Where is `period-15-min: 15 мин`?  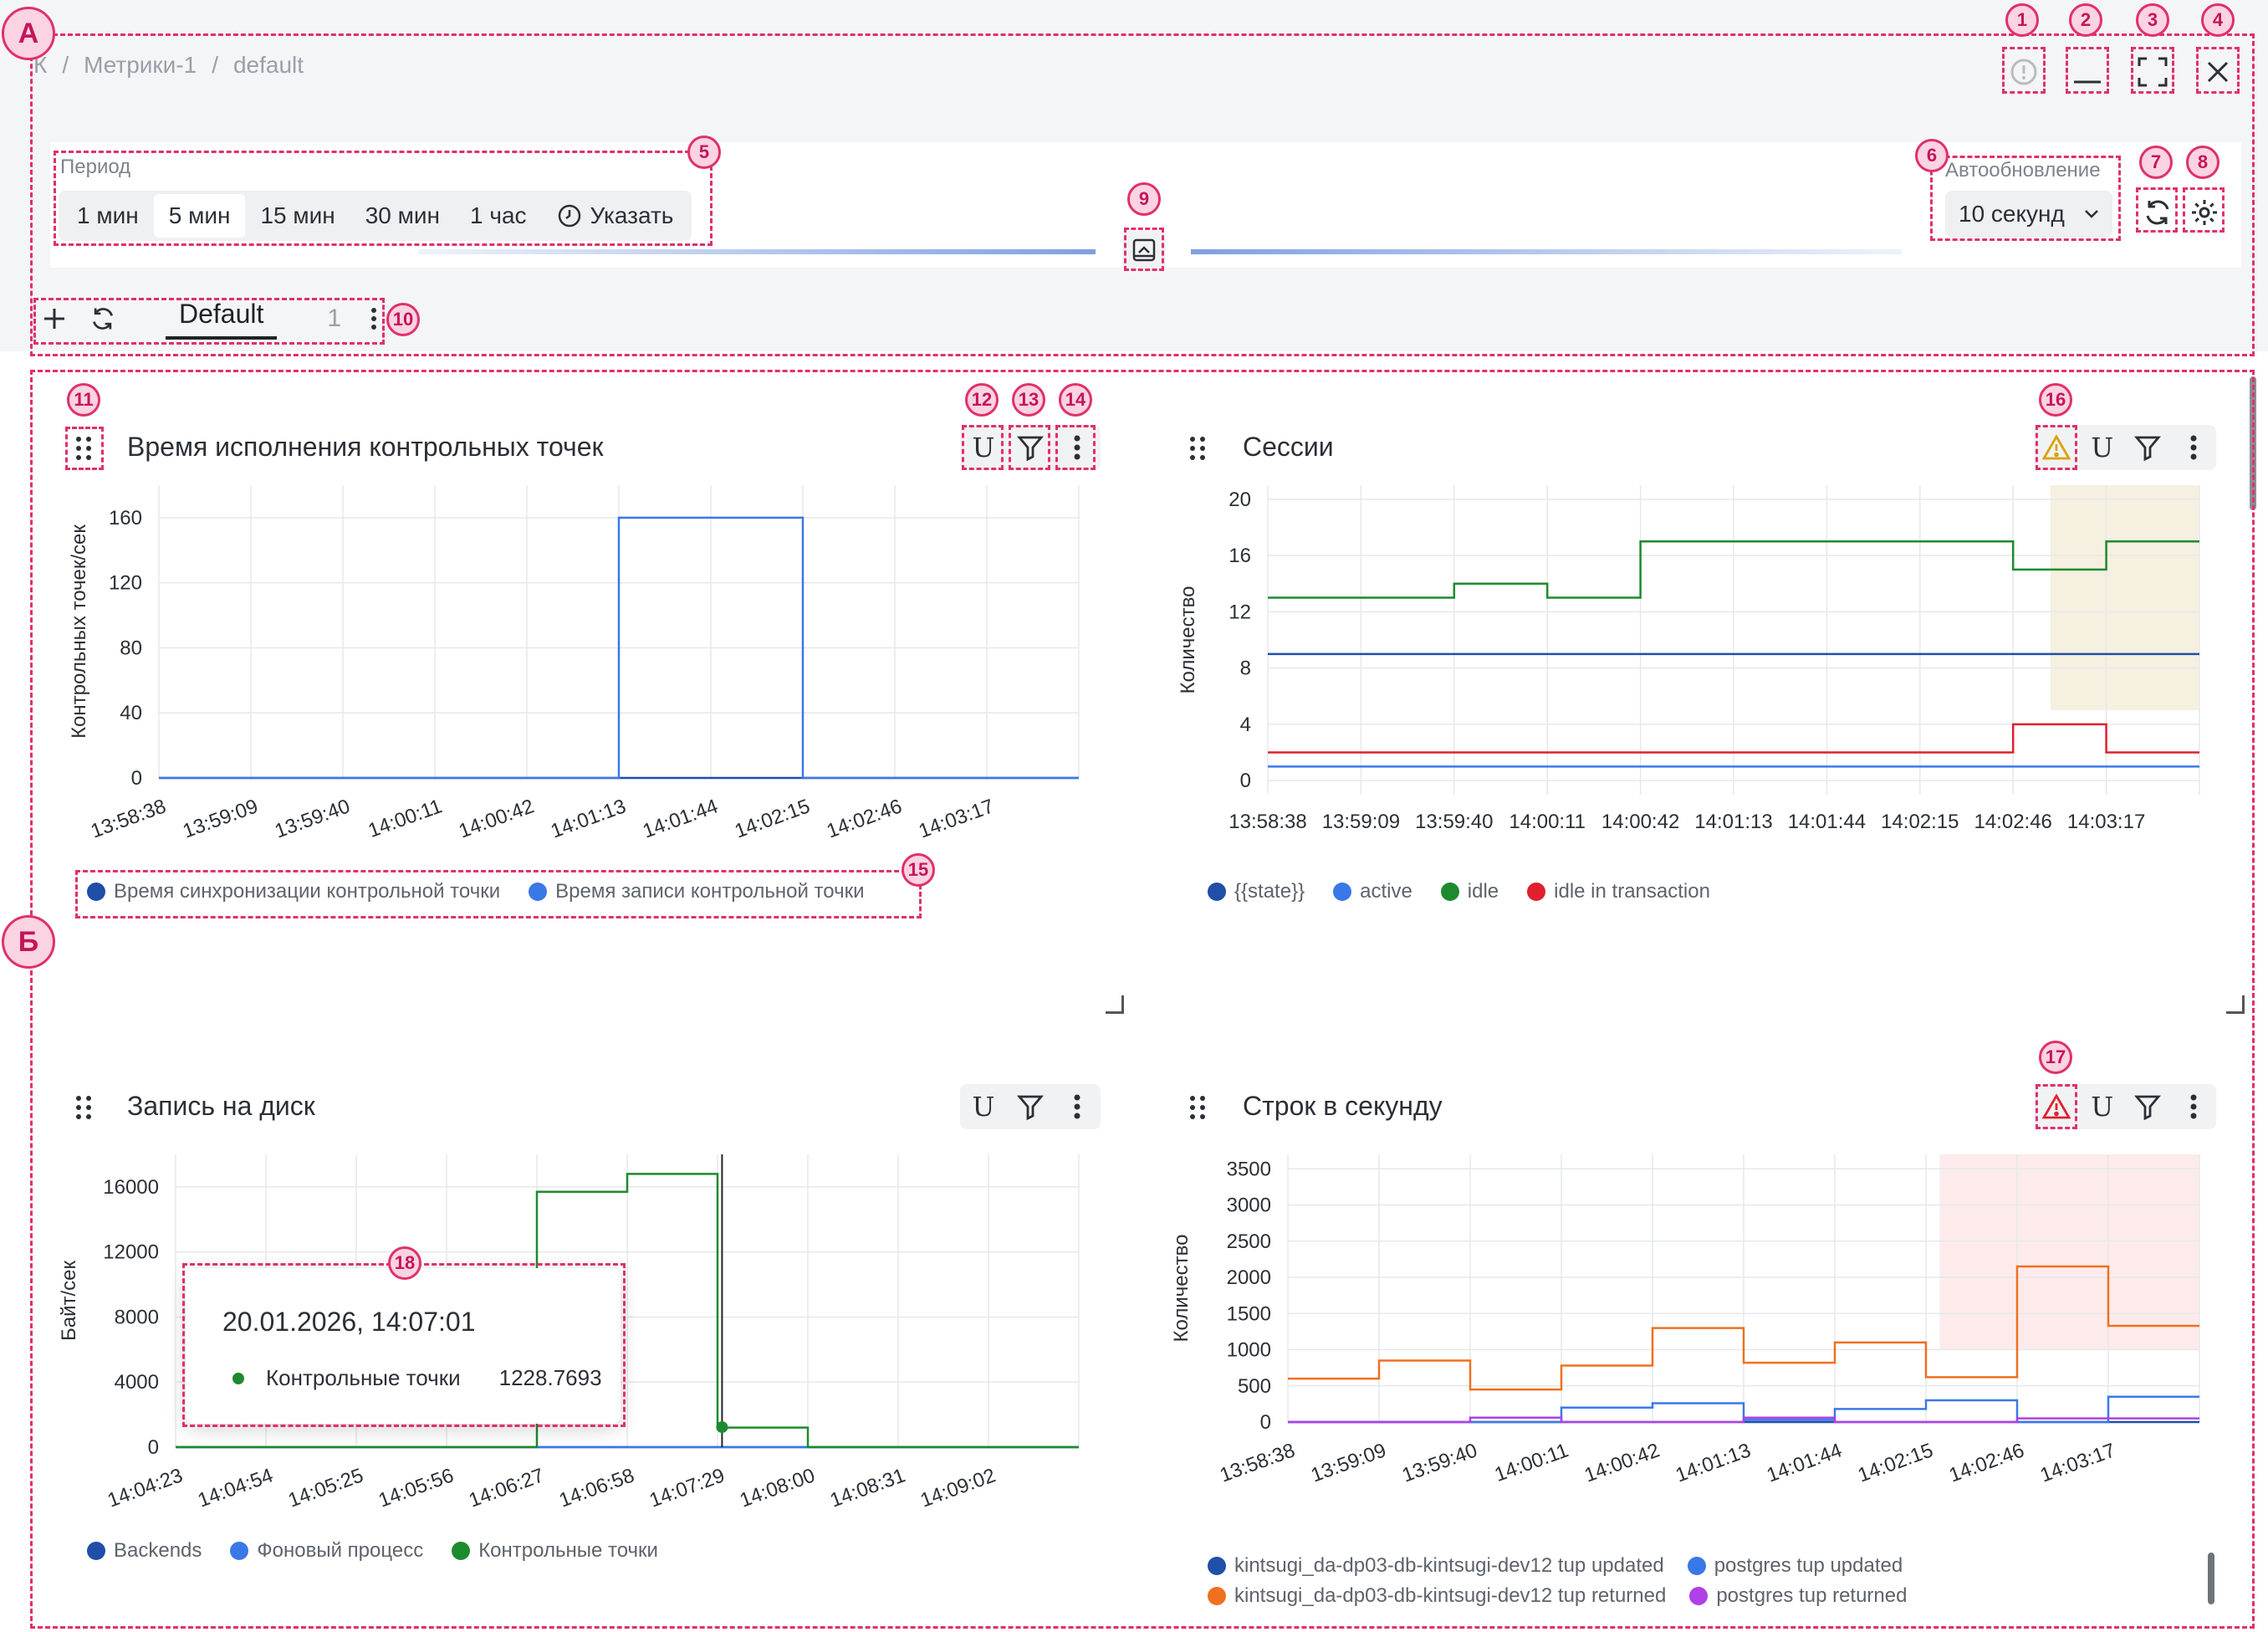
period-15-min: 15 мин is located at coordinates (297, 215).